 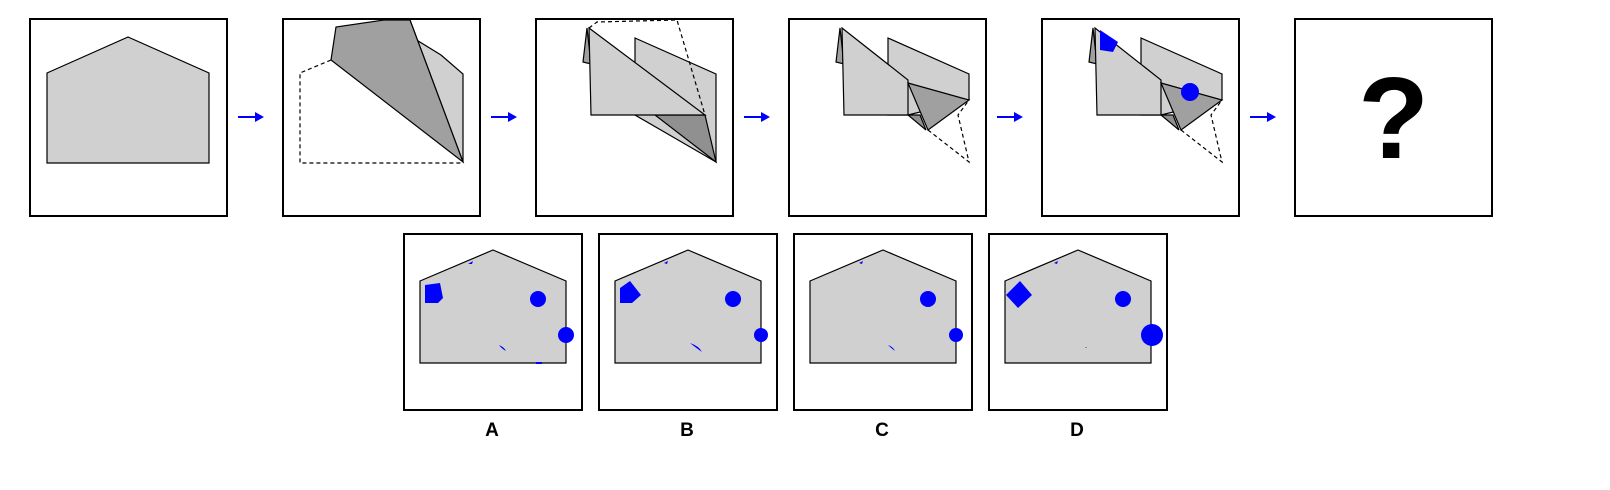 I want to click on step-1-panel, so click(x=128, y=117).